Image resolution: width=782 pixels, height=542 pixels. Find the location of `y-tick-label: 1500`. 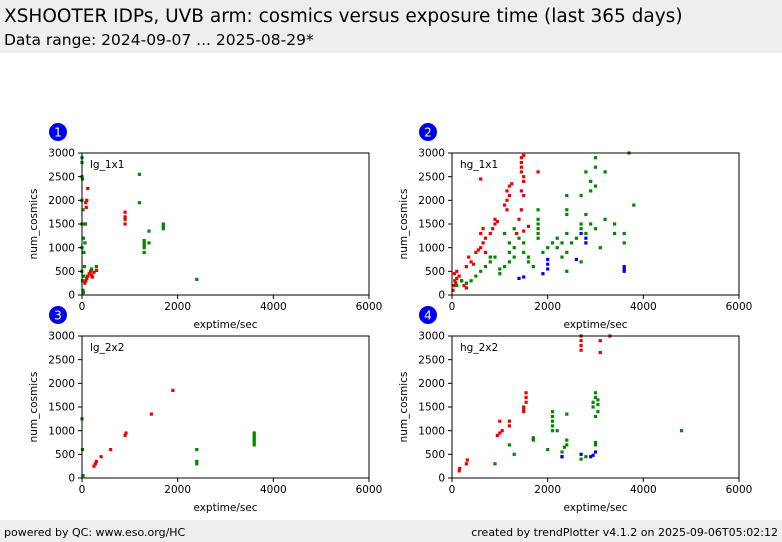

y-tick-label: 1500 is located at coordinates (431, 225).